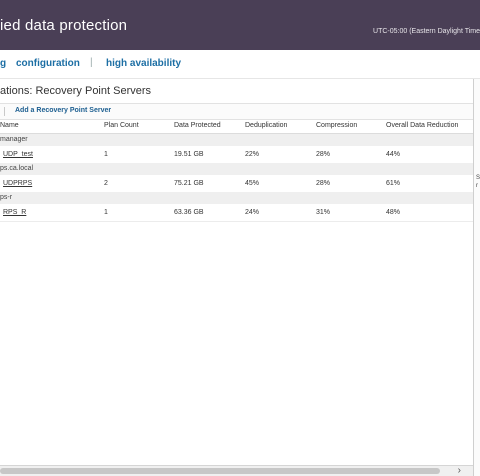 The image size is (480, 476). Describe the element at coordinates (240, 64) in the screenshot. I see `main-nav: g configuration | high availability` at that location.